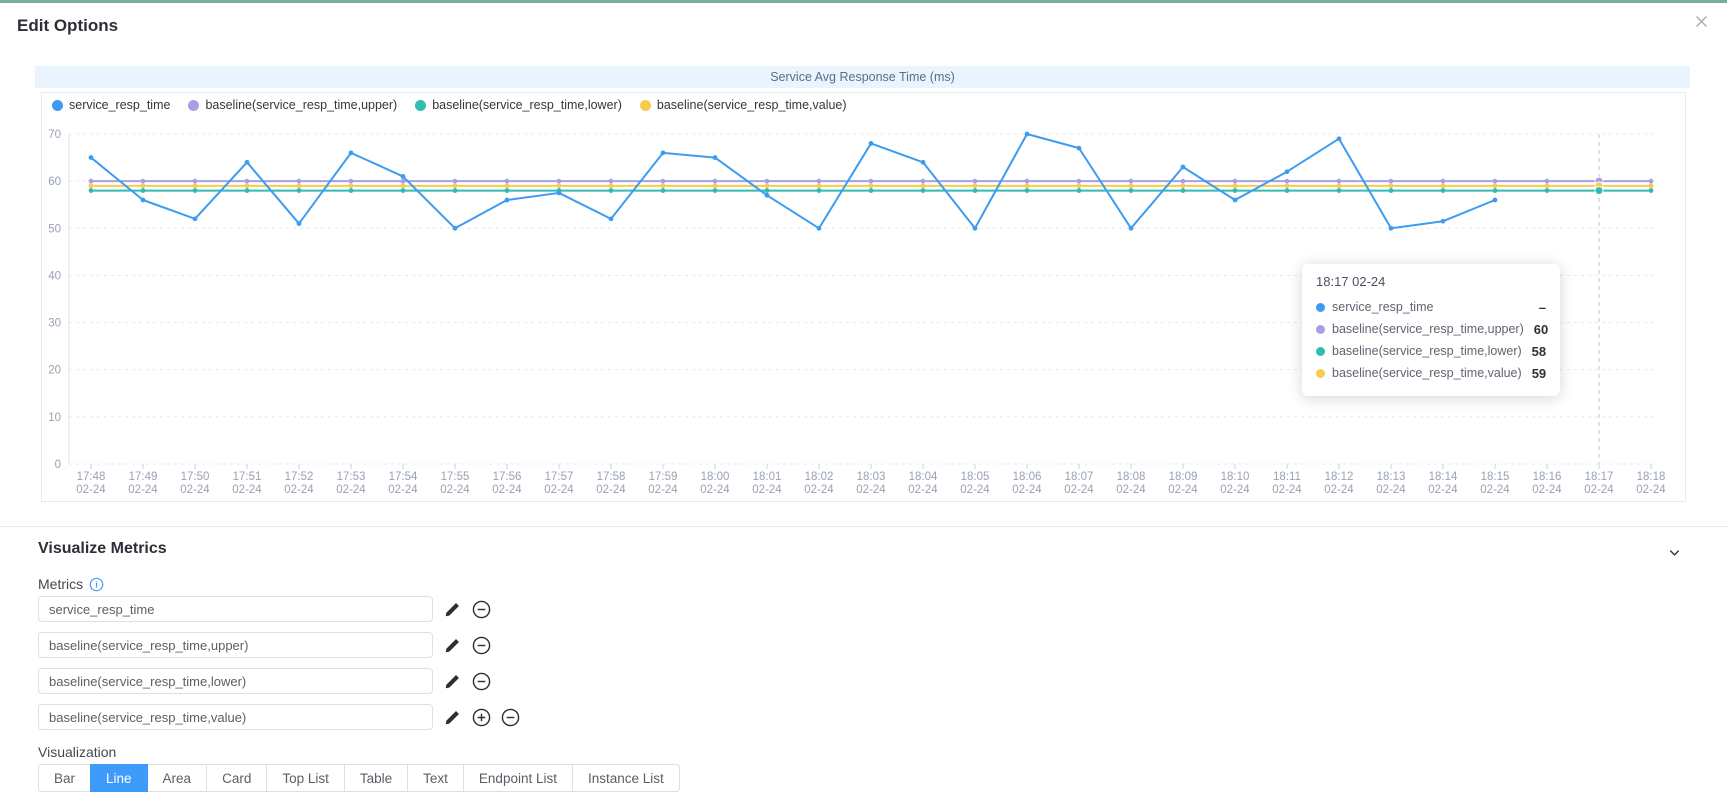  What do you see at coordinates (1495, 477) in the screenshot?
I see `svg-text: 18:15` at bounding box center [1495, 477].